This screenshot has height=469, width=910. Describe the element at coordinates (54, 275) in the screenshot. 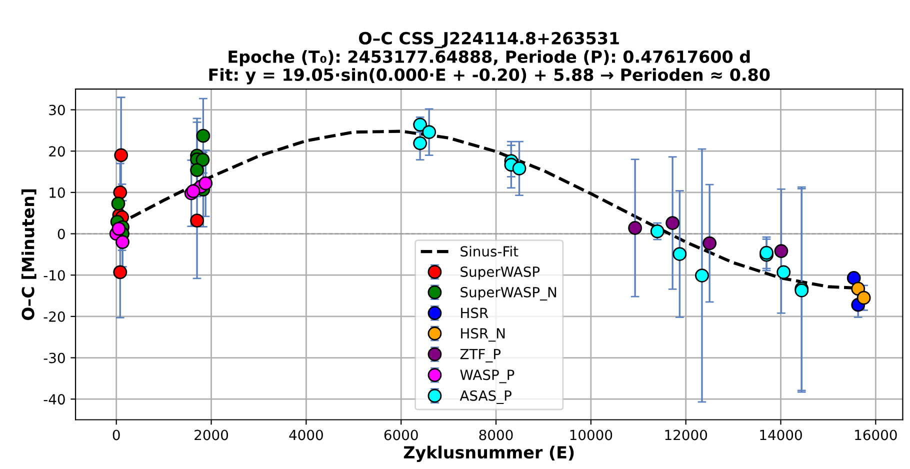

I see `y-tick-label: -10` at that location.